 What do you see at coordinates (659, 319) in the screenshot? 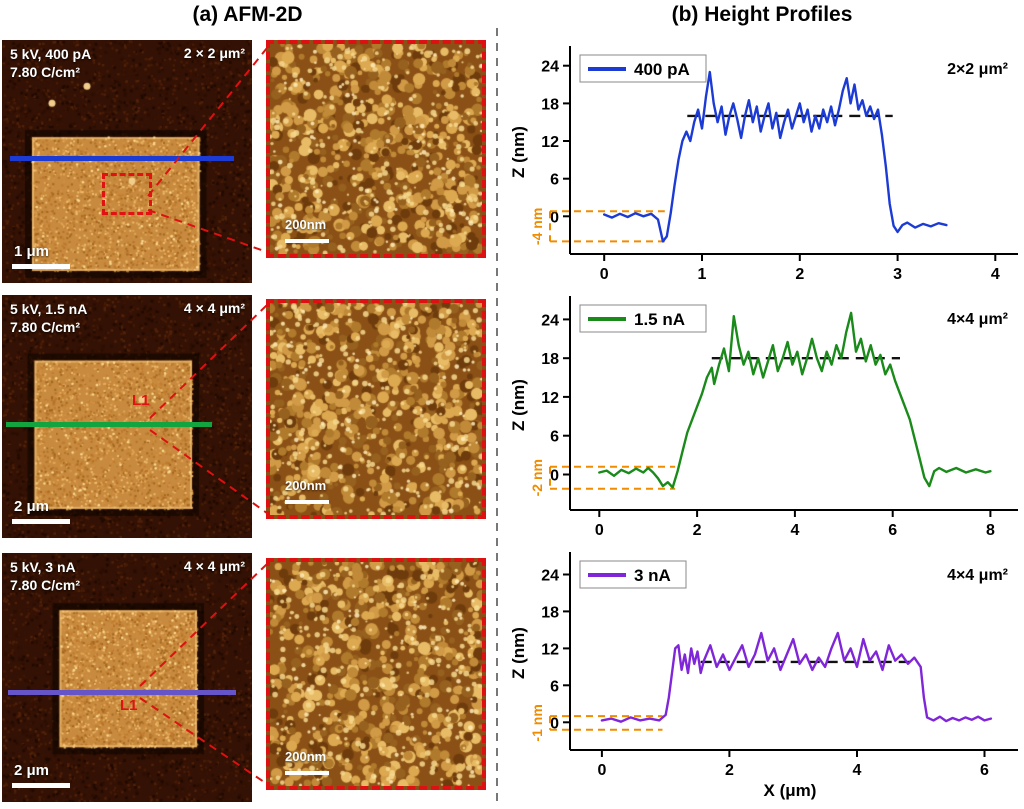
I see `svg-text: 1.5 nA` at bounding box center [659, 319].